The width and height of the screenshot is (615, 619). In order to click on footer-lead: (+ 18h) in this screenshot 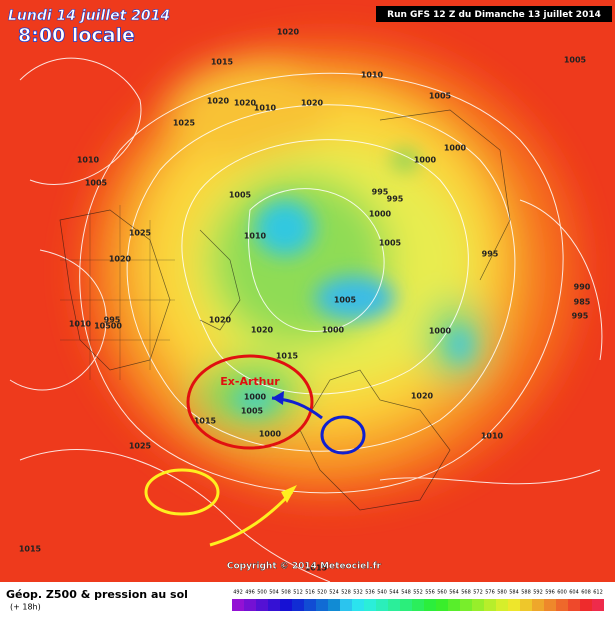, I will do `click(25, 607)`.